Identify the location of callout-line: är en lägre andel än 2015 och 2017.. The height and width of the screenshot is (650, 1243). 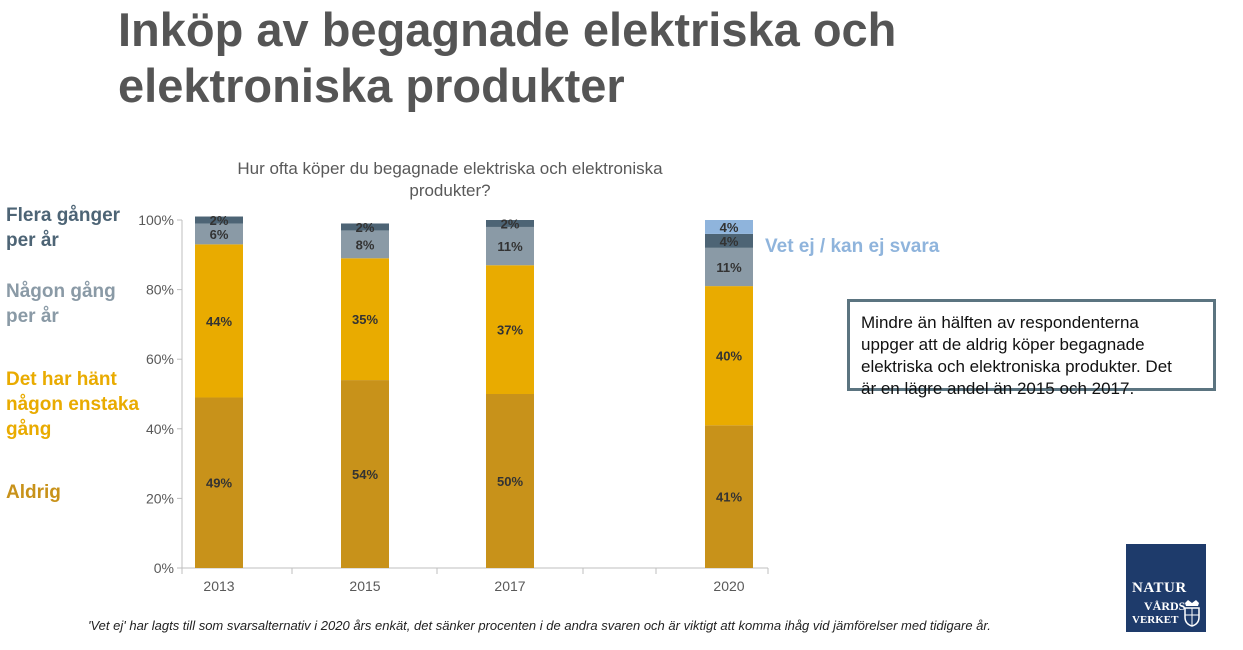
(998, 388).